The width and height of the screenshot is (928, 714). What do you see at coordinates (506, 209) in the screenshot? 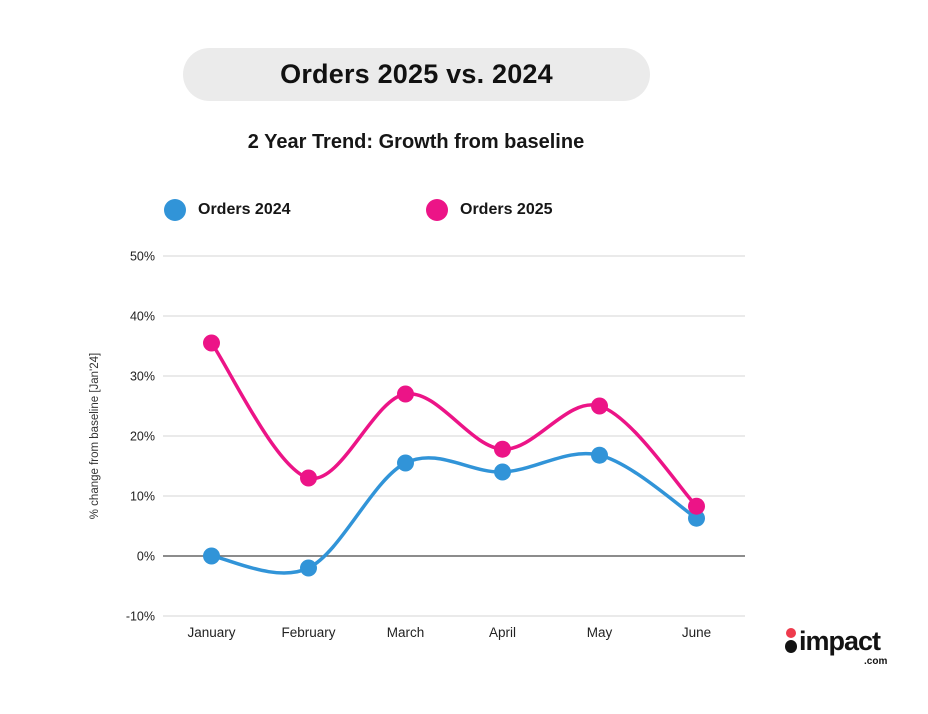
I see `legend-label: Orders 2025` at bounding box center [506, 209].